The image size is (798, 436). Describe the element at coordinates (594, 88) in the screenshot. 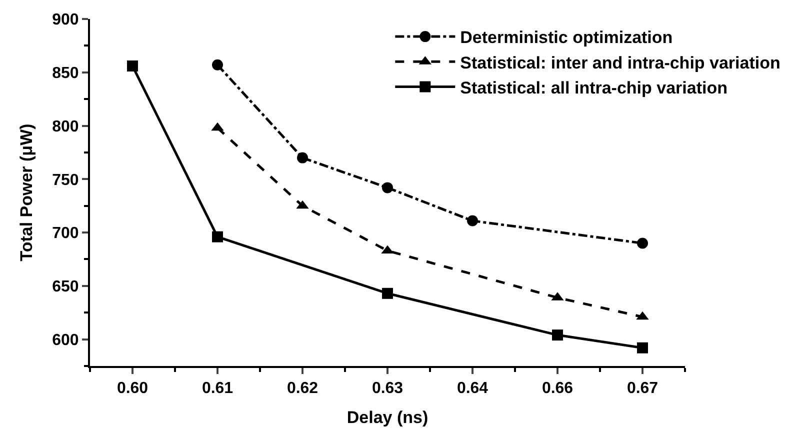

I see `legend-label: Statistical: all intra-chip variation` at that location.